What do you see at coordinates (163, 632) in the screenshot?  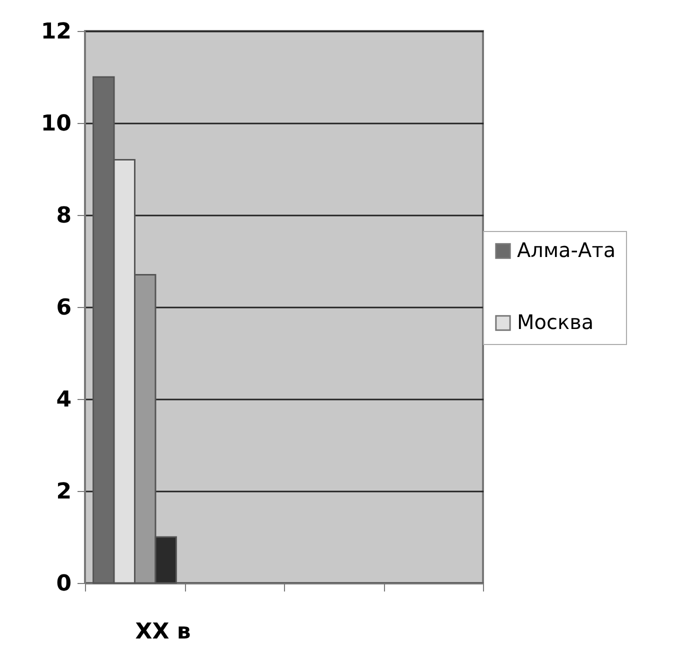 I see `x-tick-label: XX в` at bounding box center [163, 632].